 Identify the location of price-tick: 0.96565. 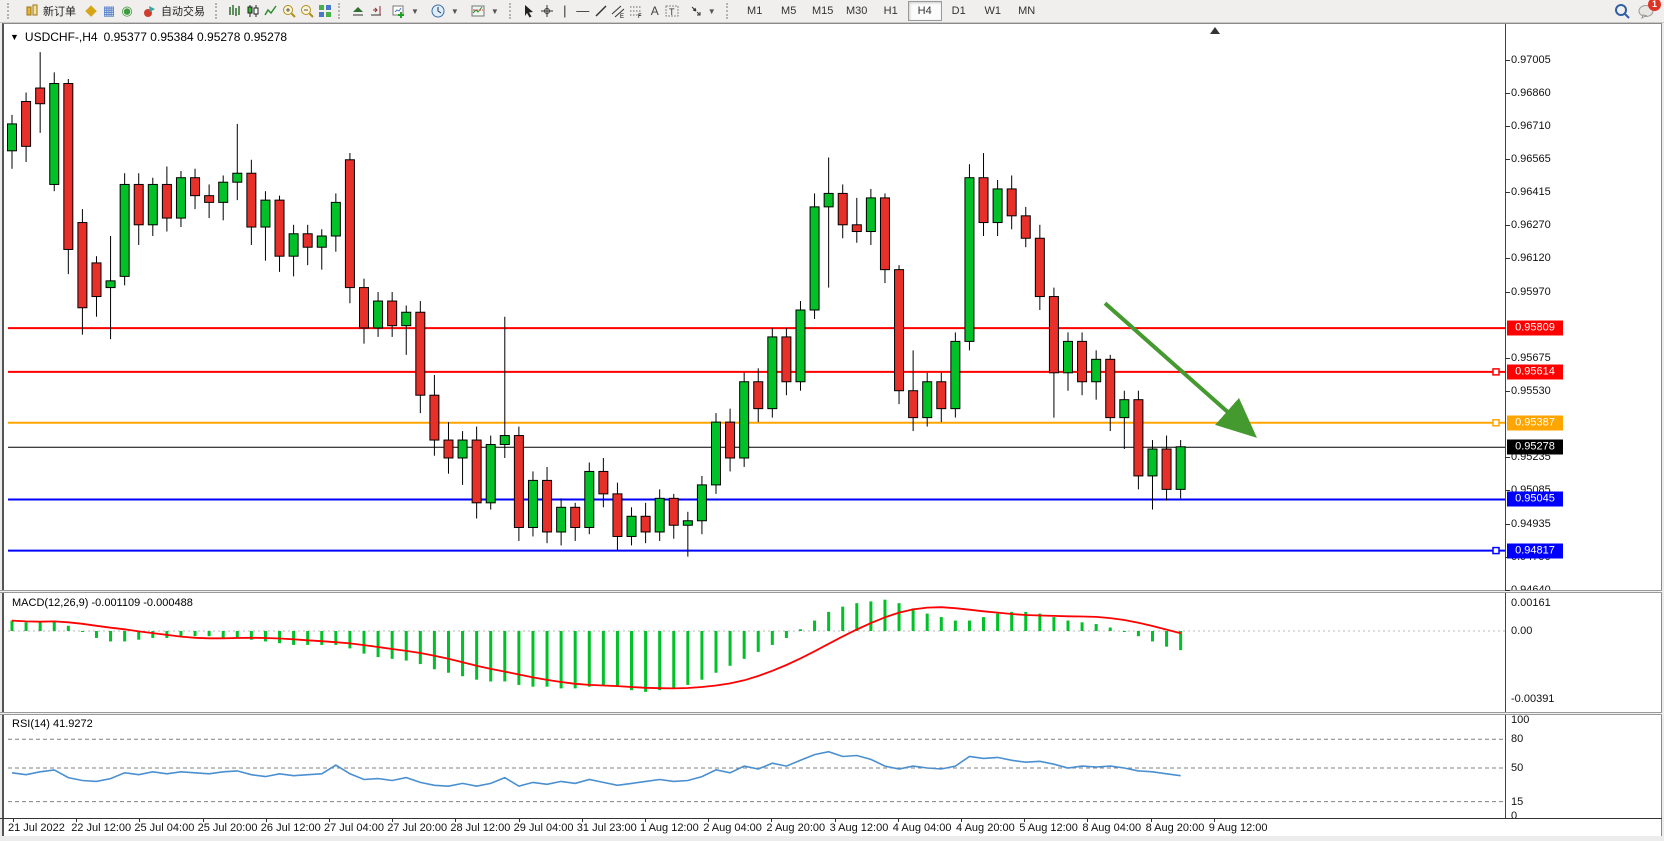
(1531, 158).